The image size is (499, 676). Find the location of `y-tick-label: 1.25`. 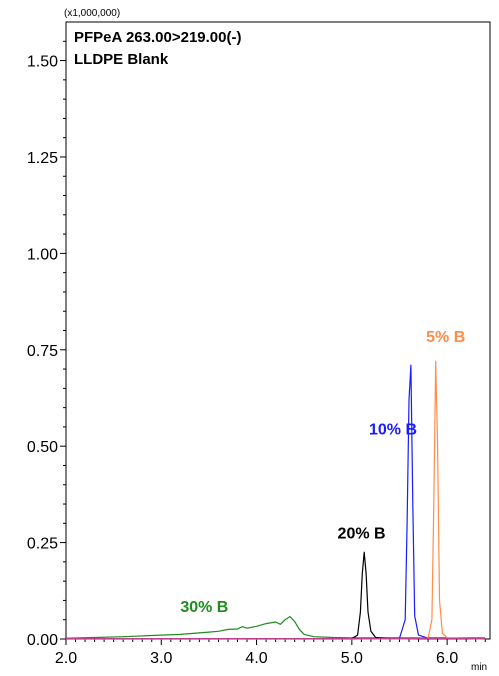

y-tick-label: 1.25 is located at coordinates (42, 158).